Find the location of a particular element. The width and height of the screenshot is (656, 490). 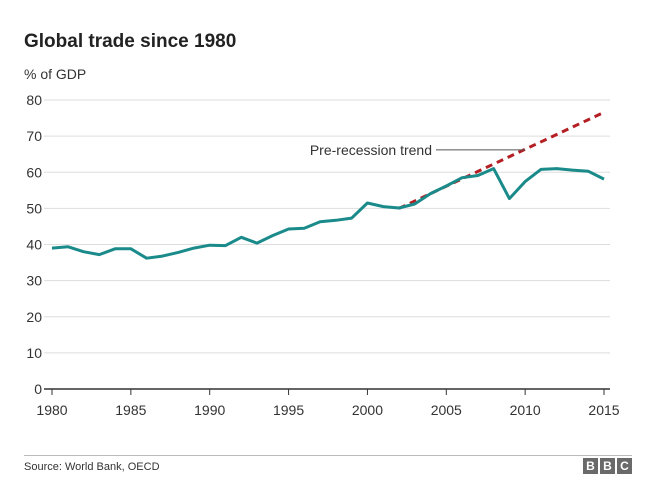

y-tick-label: 60 is located at coordinates (34, 172).